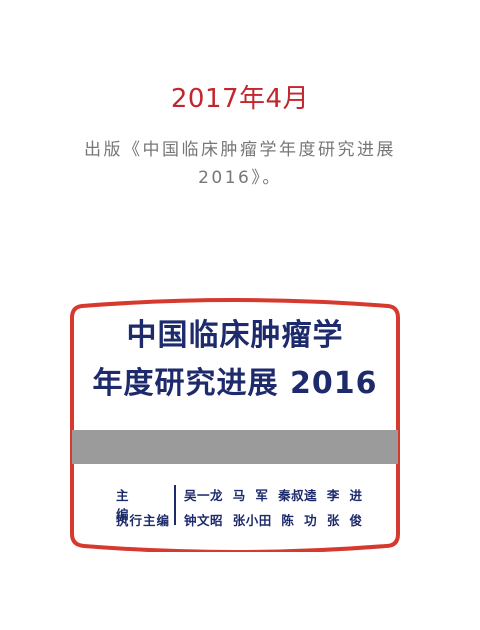  What do you see at coordinates (235, 447) in the screenshot?
I see `gray-band` at bounding box center [235, 447].